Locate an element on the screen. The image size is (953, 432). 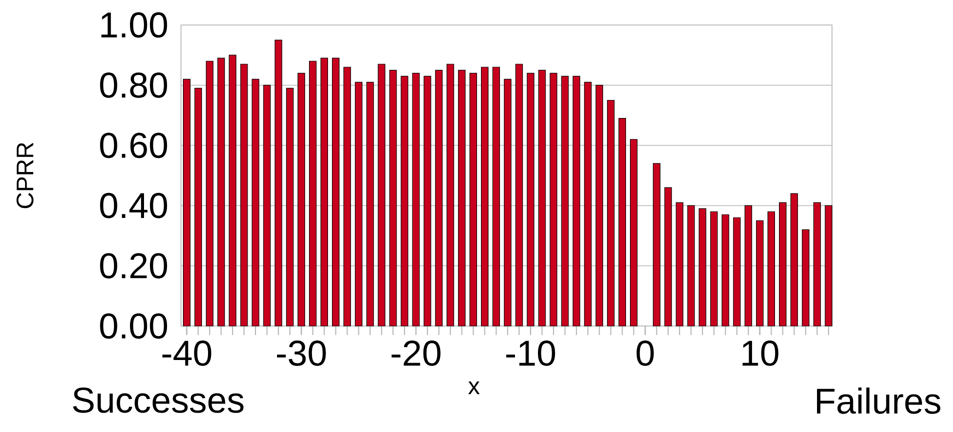
x-axis-title: x is located at coordinates (474, 388).